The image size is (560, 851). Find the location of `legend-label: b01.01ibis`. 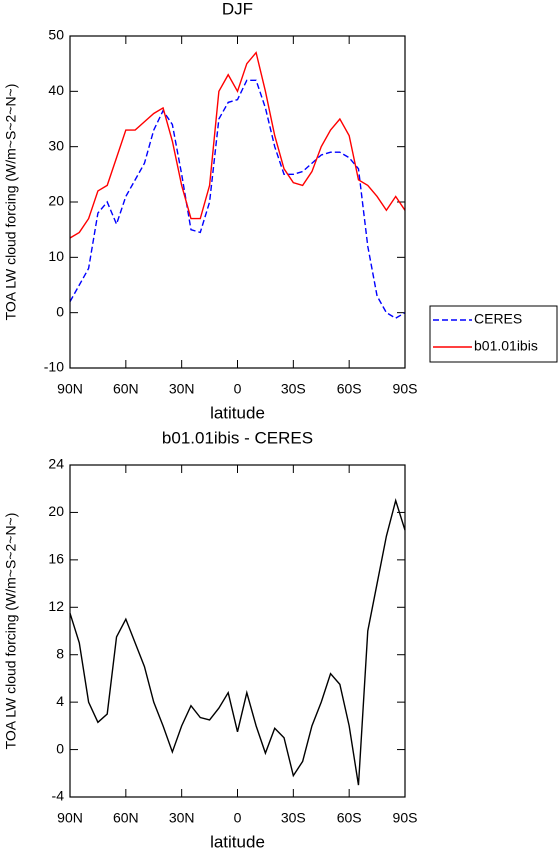

legend-label: b01.01ibis is located at coordinates (506, 346).